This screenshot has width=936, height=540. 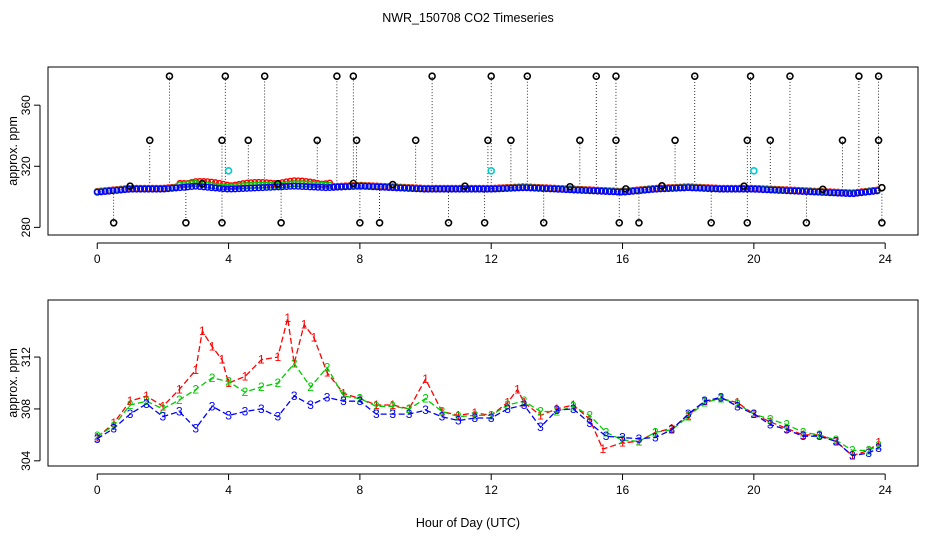 What do you see at coordinates (26, 409) in the screenshot?
I see `detail-panel-y-tick-label: 308` at bounding box center [26, 409].